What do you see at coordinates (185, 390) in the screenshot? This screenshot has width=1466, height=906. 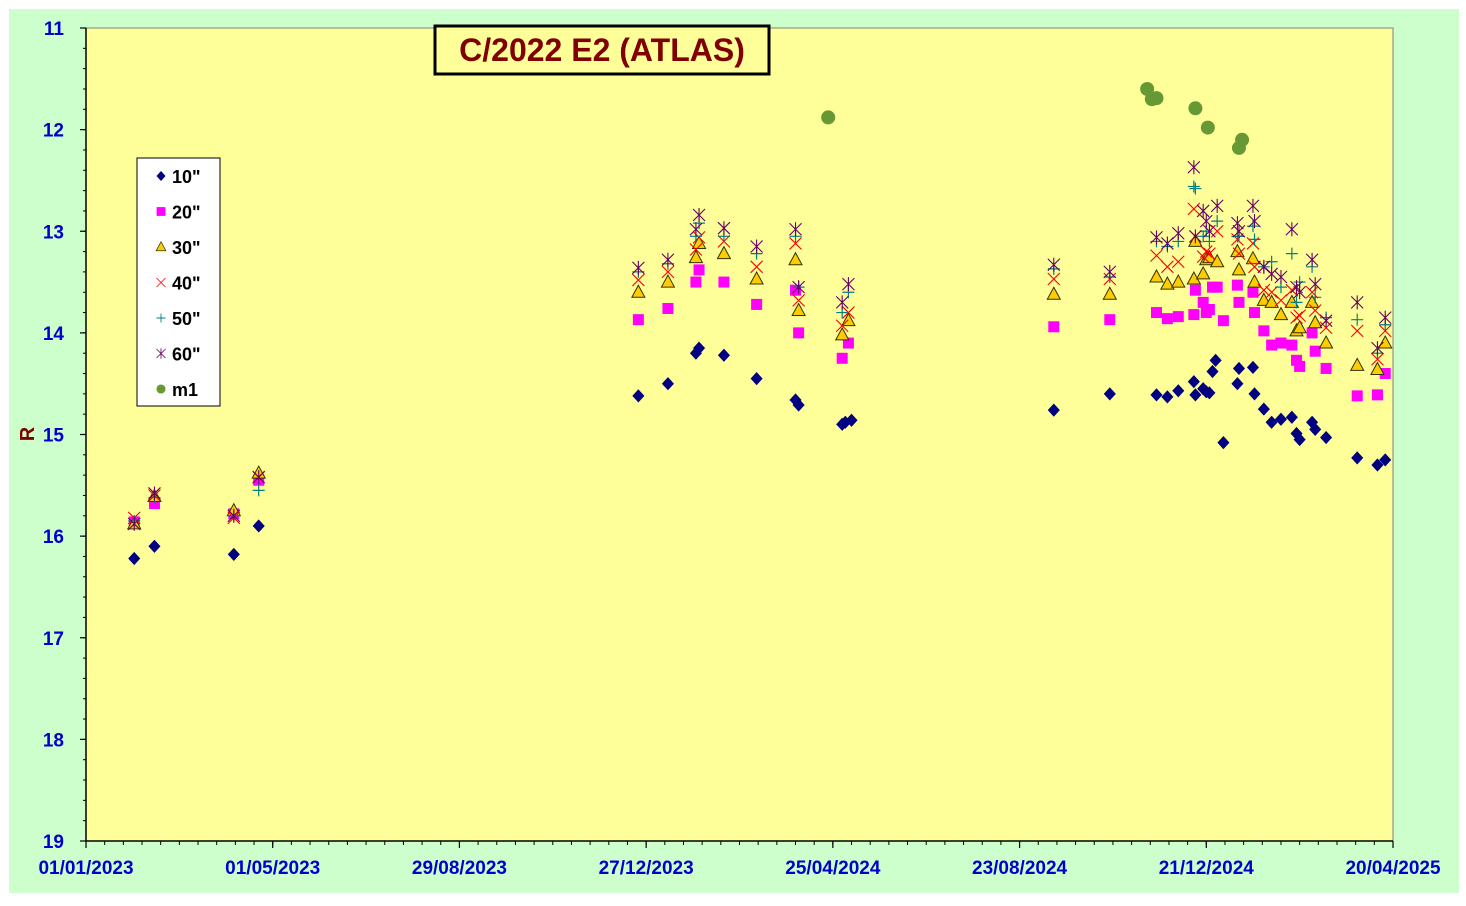 I see `legend-label: m1` at bounding box center [185, 390].